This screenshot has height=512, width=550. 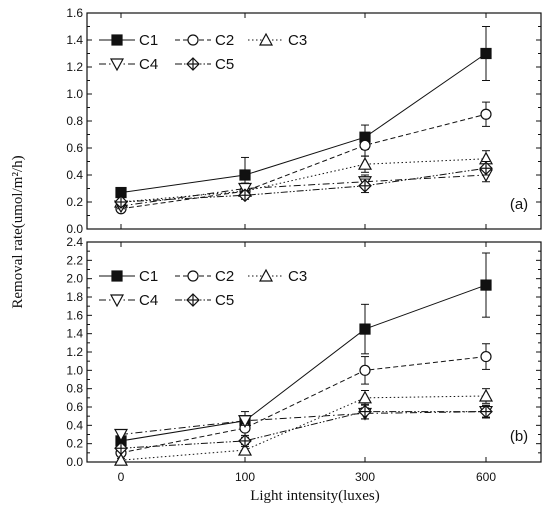 I want to click on panel-b-legend-item-c5: C5, so click(x=204, y=300).